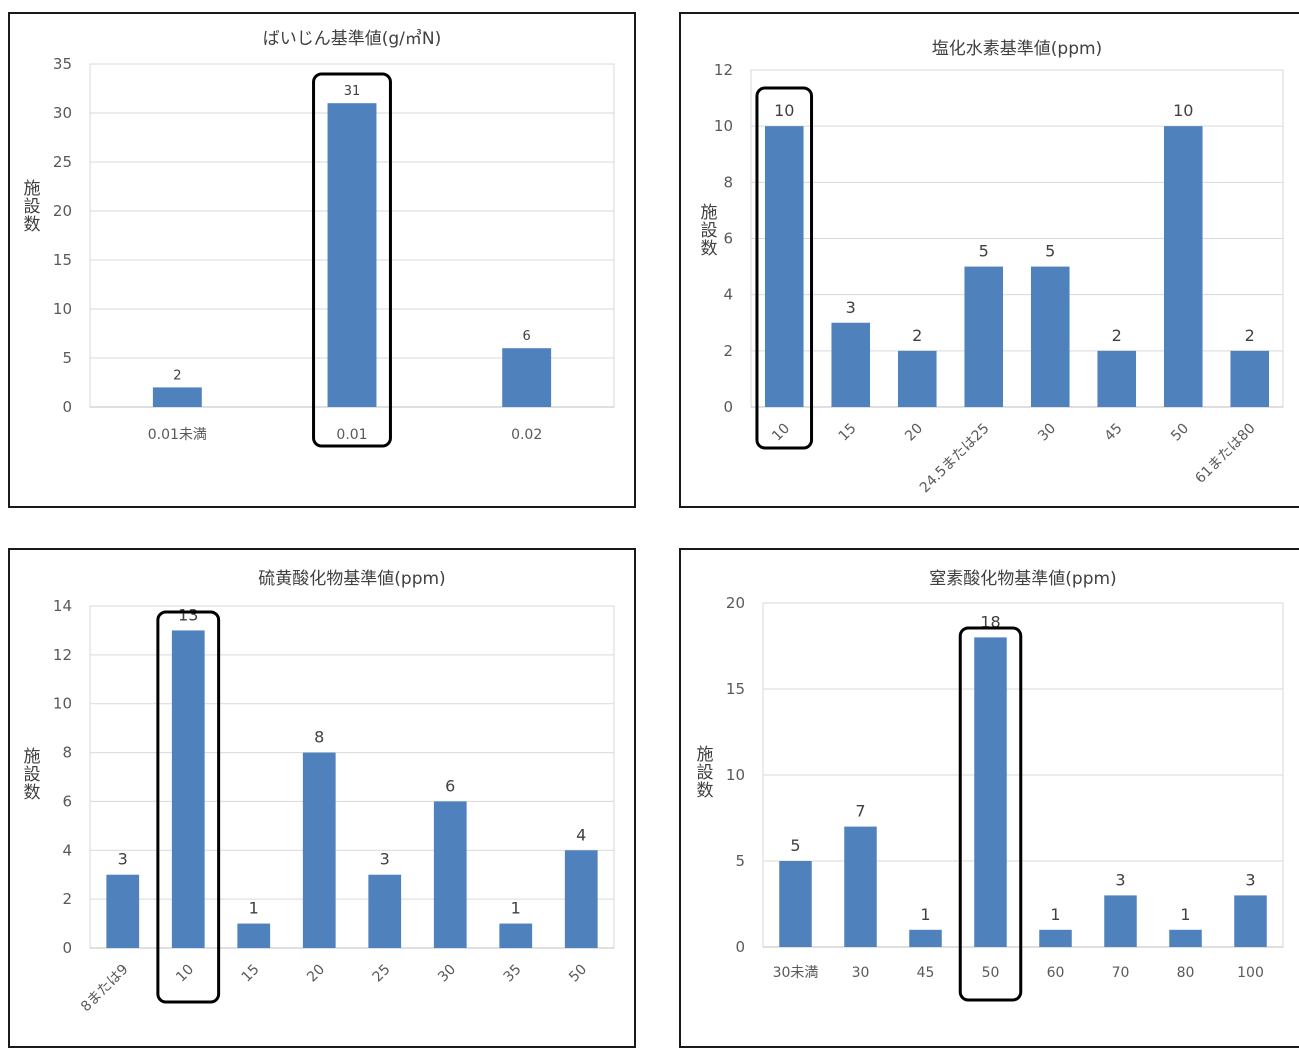 The image size is (1299, 1050). I want to click on chart-title: ばいじん基準値(g/㎥N), so click(352, 39).